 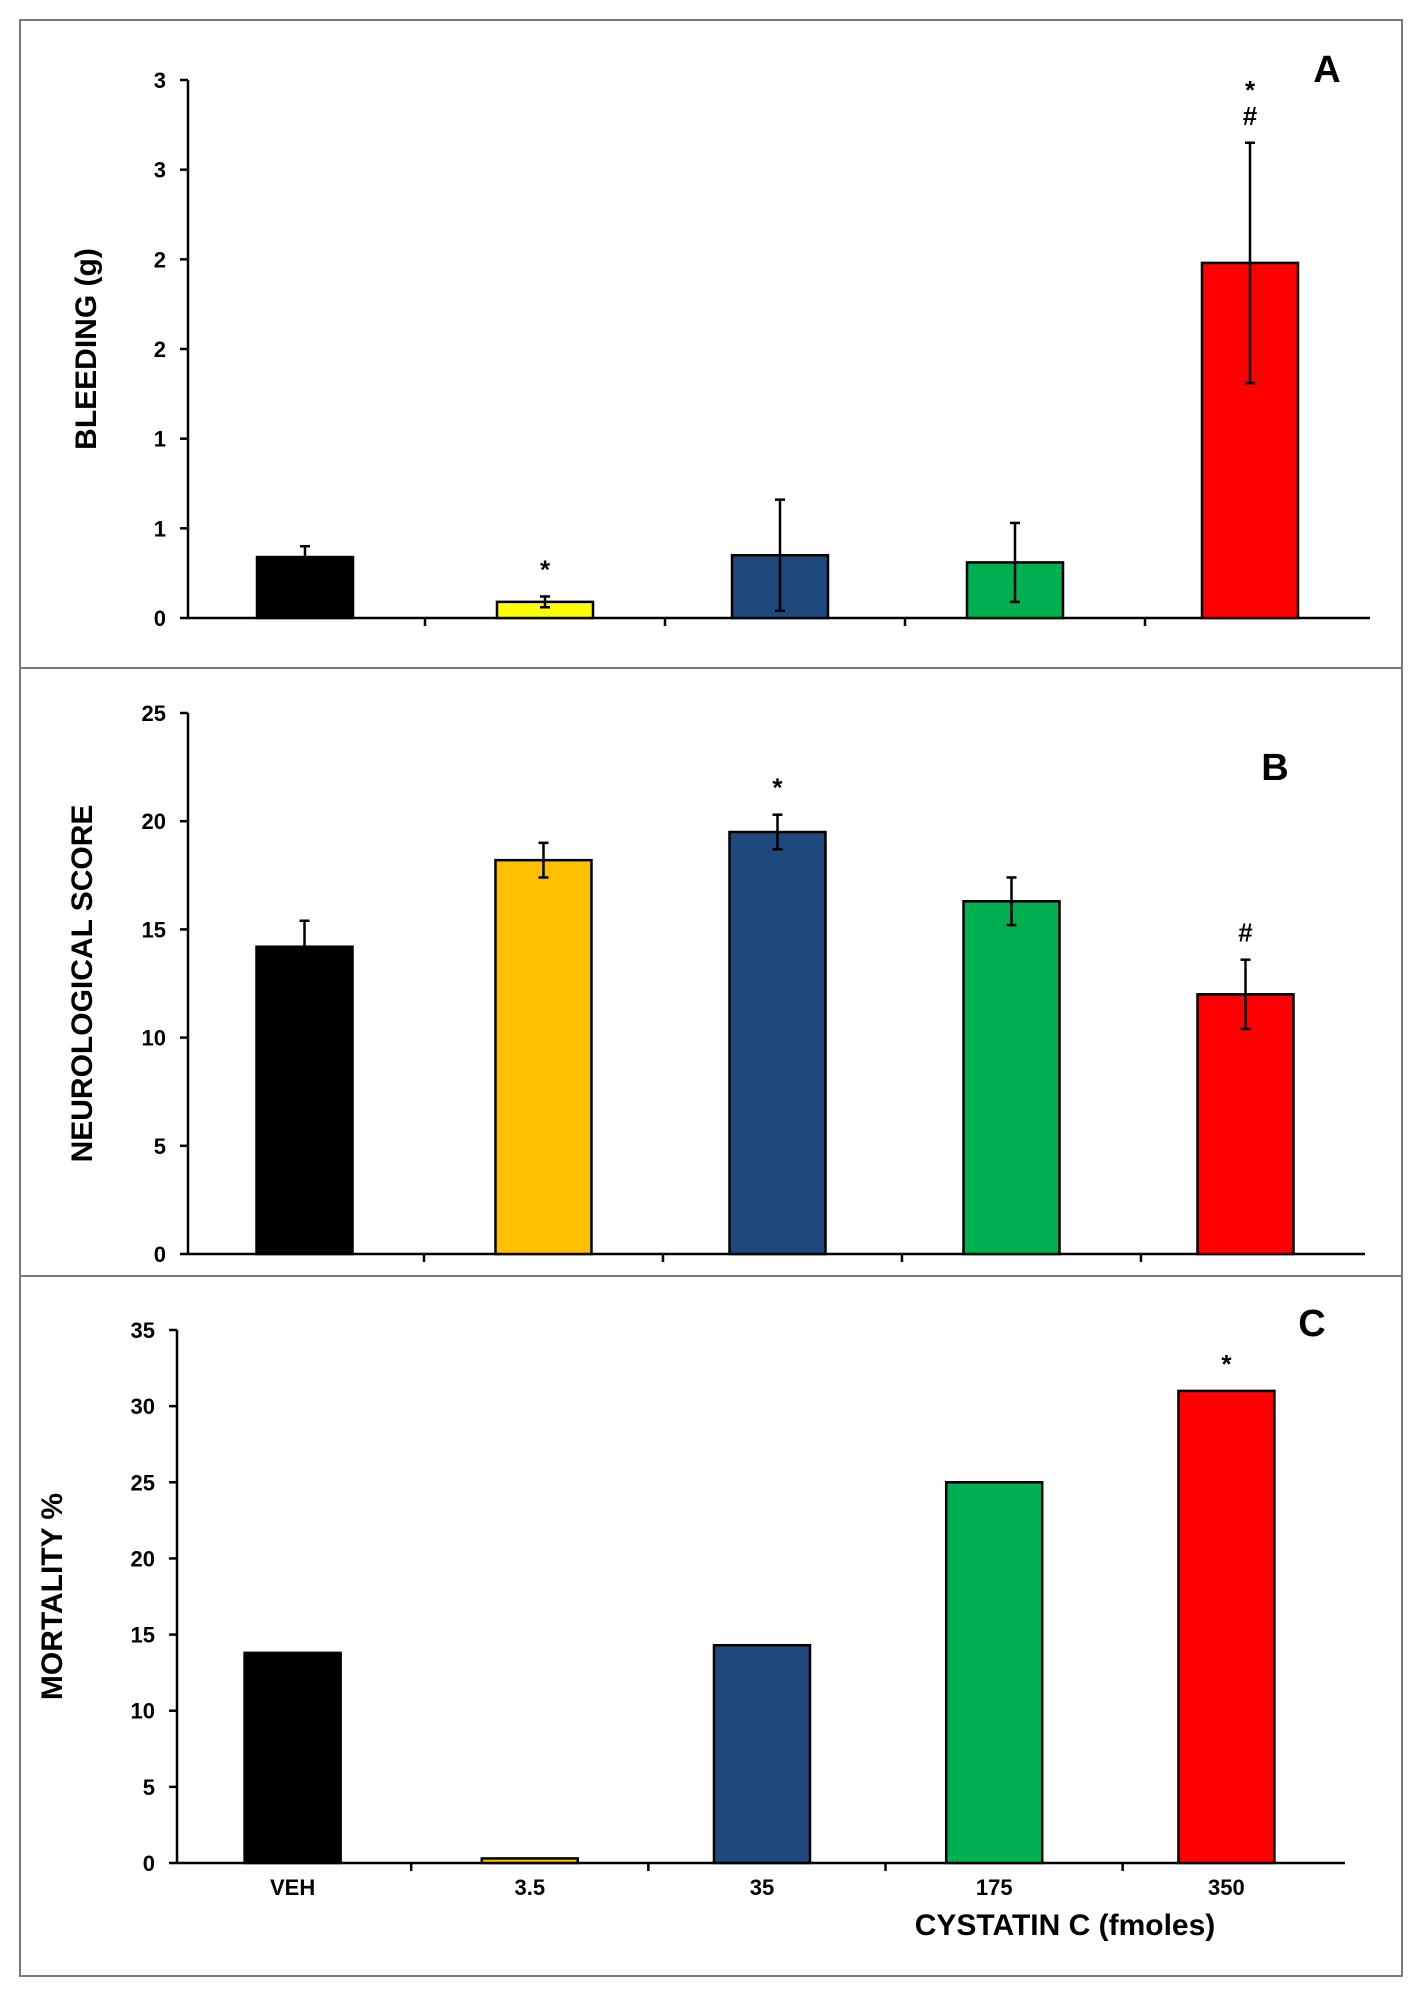 What do you see at coordinates (1326, 70) in the screenshot?
I see `panel-a-letter: A` at bounding box center [1326, 70].